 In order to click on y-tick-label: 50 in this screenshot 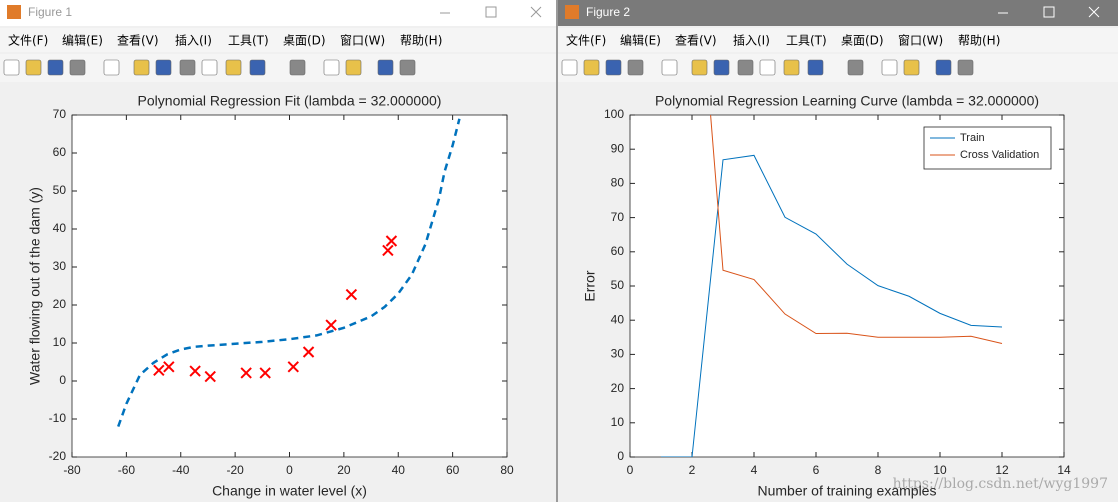, I will do `click(618, 285)`.